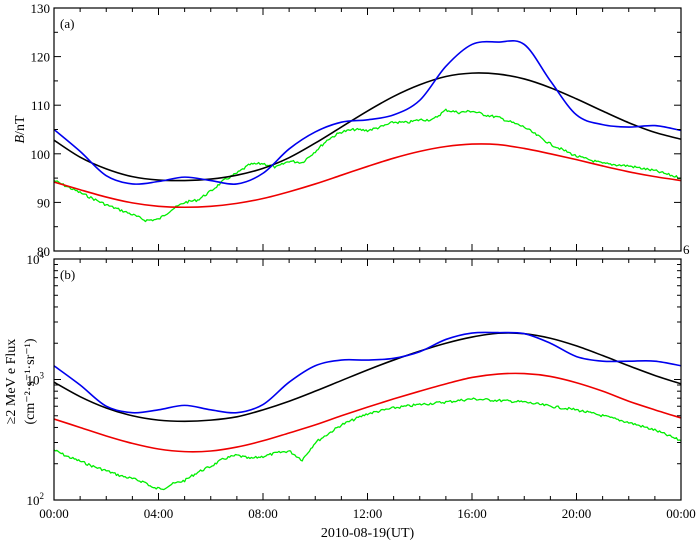 The width and height of the screenshot is (700, 543). Describe the element at coordinates (40, 105) in the screenshot. I see `panel-a-y-tick-label: 110` at that location.